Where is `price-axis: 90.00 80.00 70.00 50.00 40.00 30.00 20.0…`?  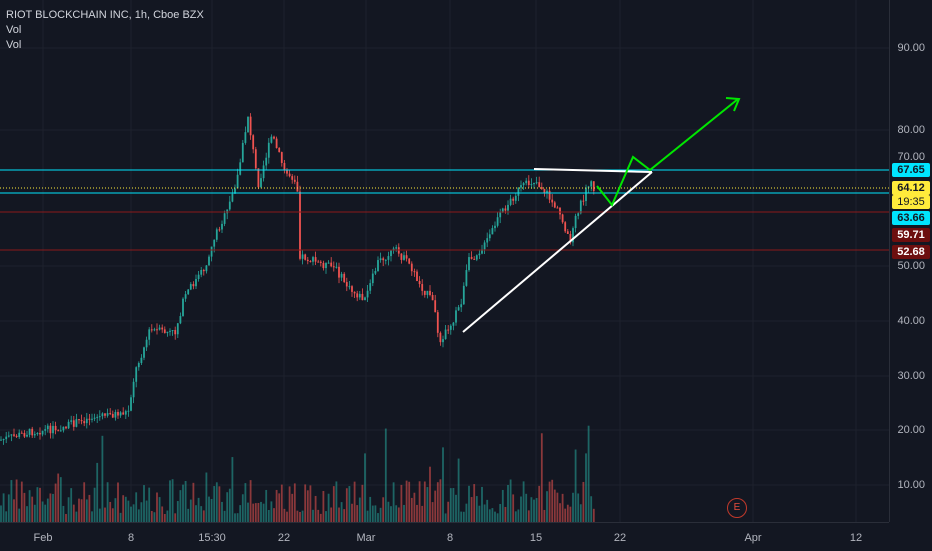 price-axis: 90.00 80.00 70.00 50.00 40.00 30.00 20.0… is located at coordinates (910, 261).